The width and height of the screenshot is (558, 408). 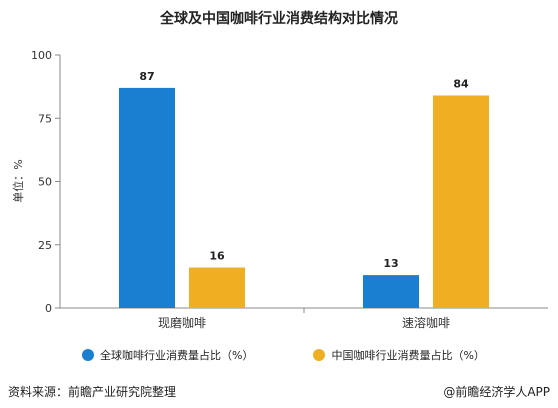 What do you see at coordinates (426, 322) in the screenshot?
I see `x-tick-label: 速溶咖啡` at bounding box center [426, 322].